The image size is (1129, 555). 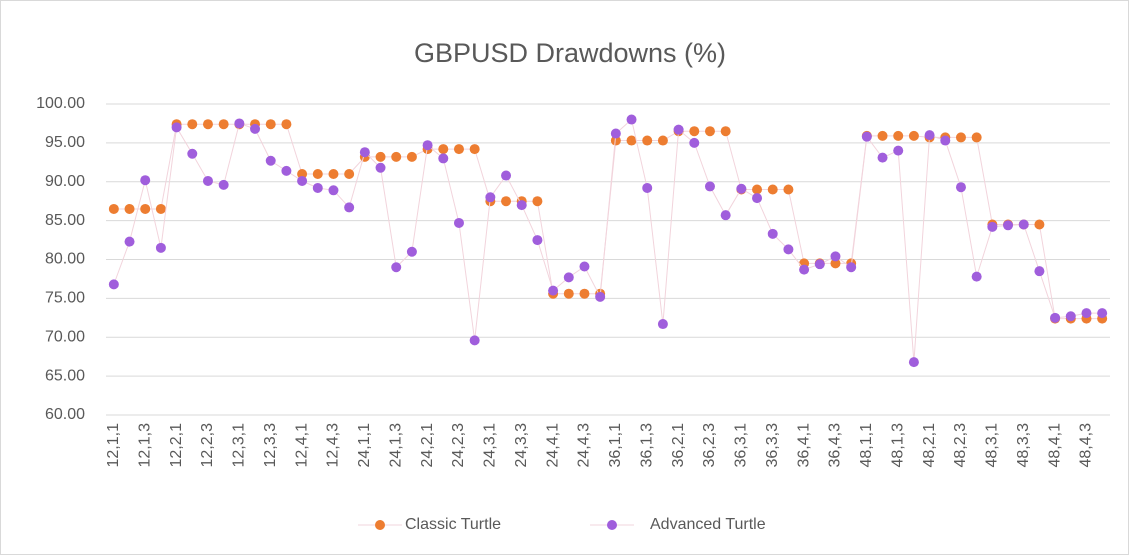 I want to click on x-tick-label: 36,1,1, so click(x=615, y=445).